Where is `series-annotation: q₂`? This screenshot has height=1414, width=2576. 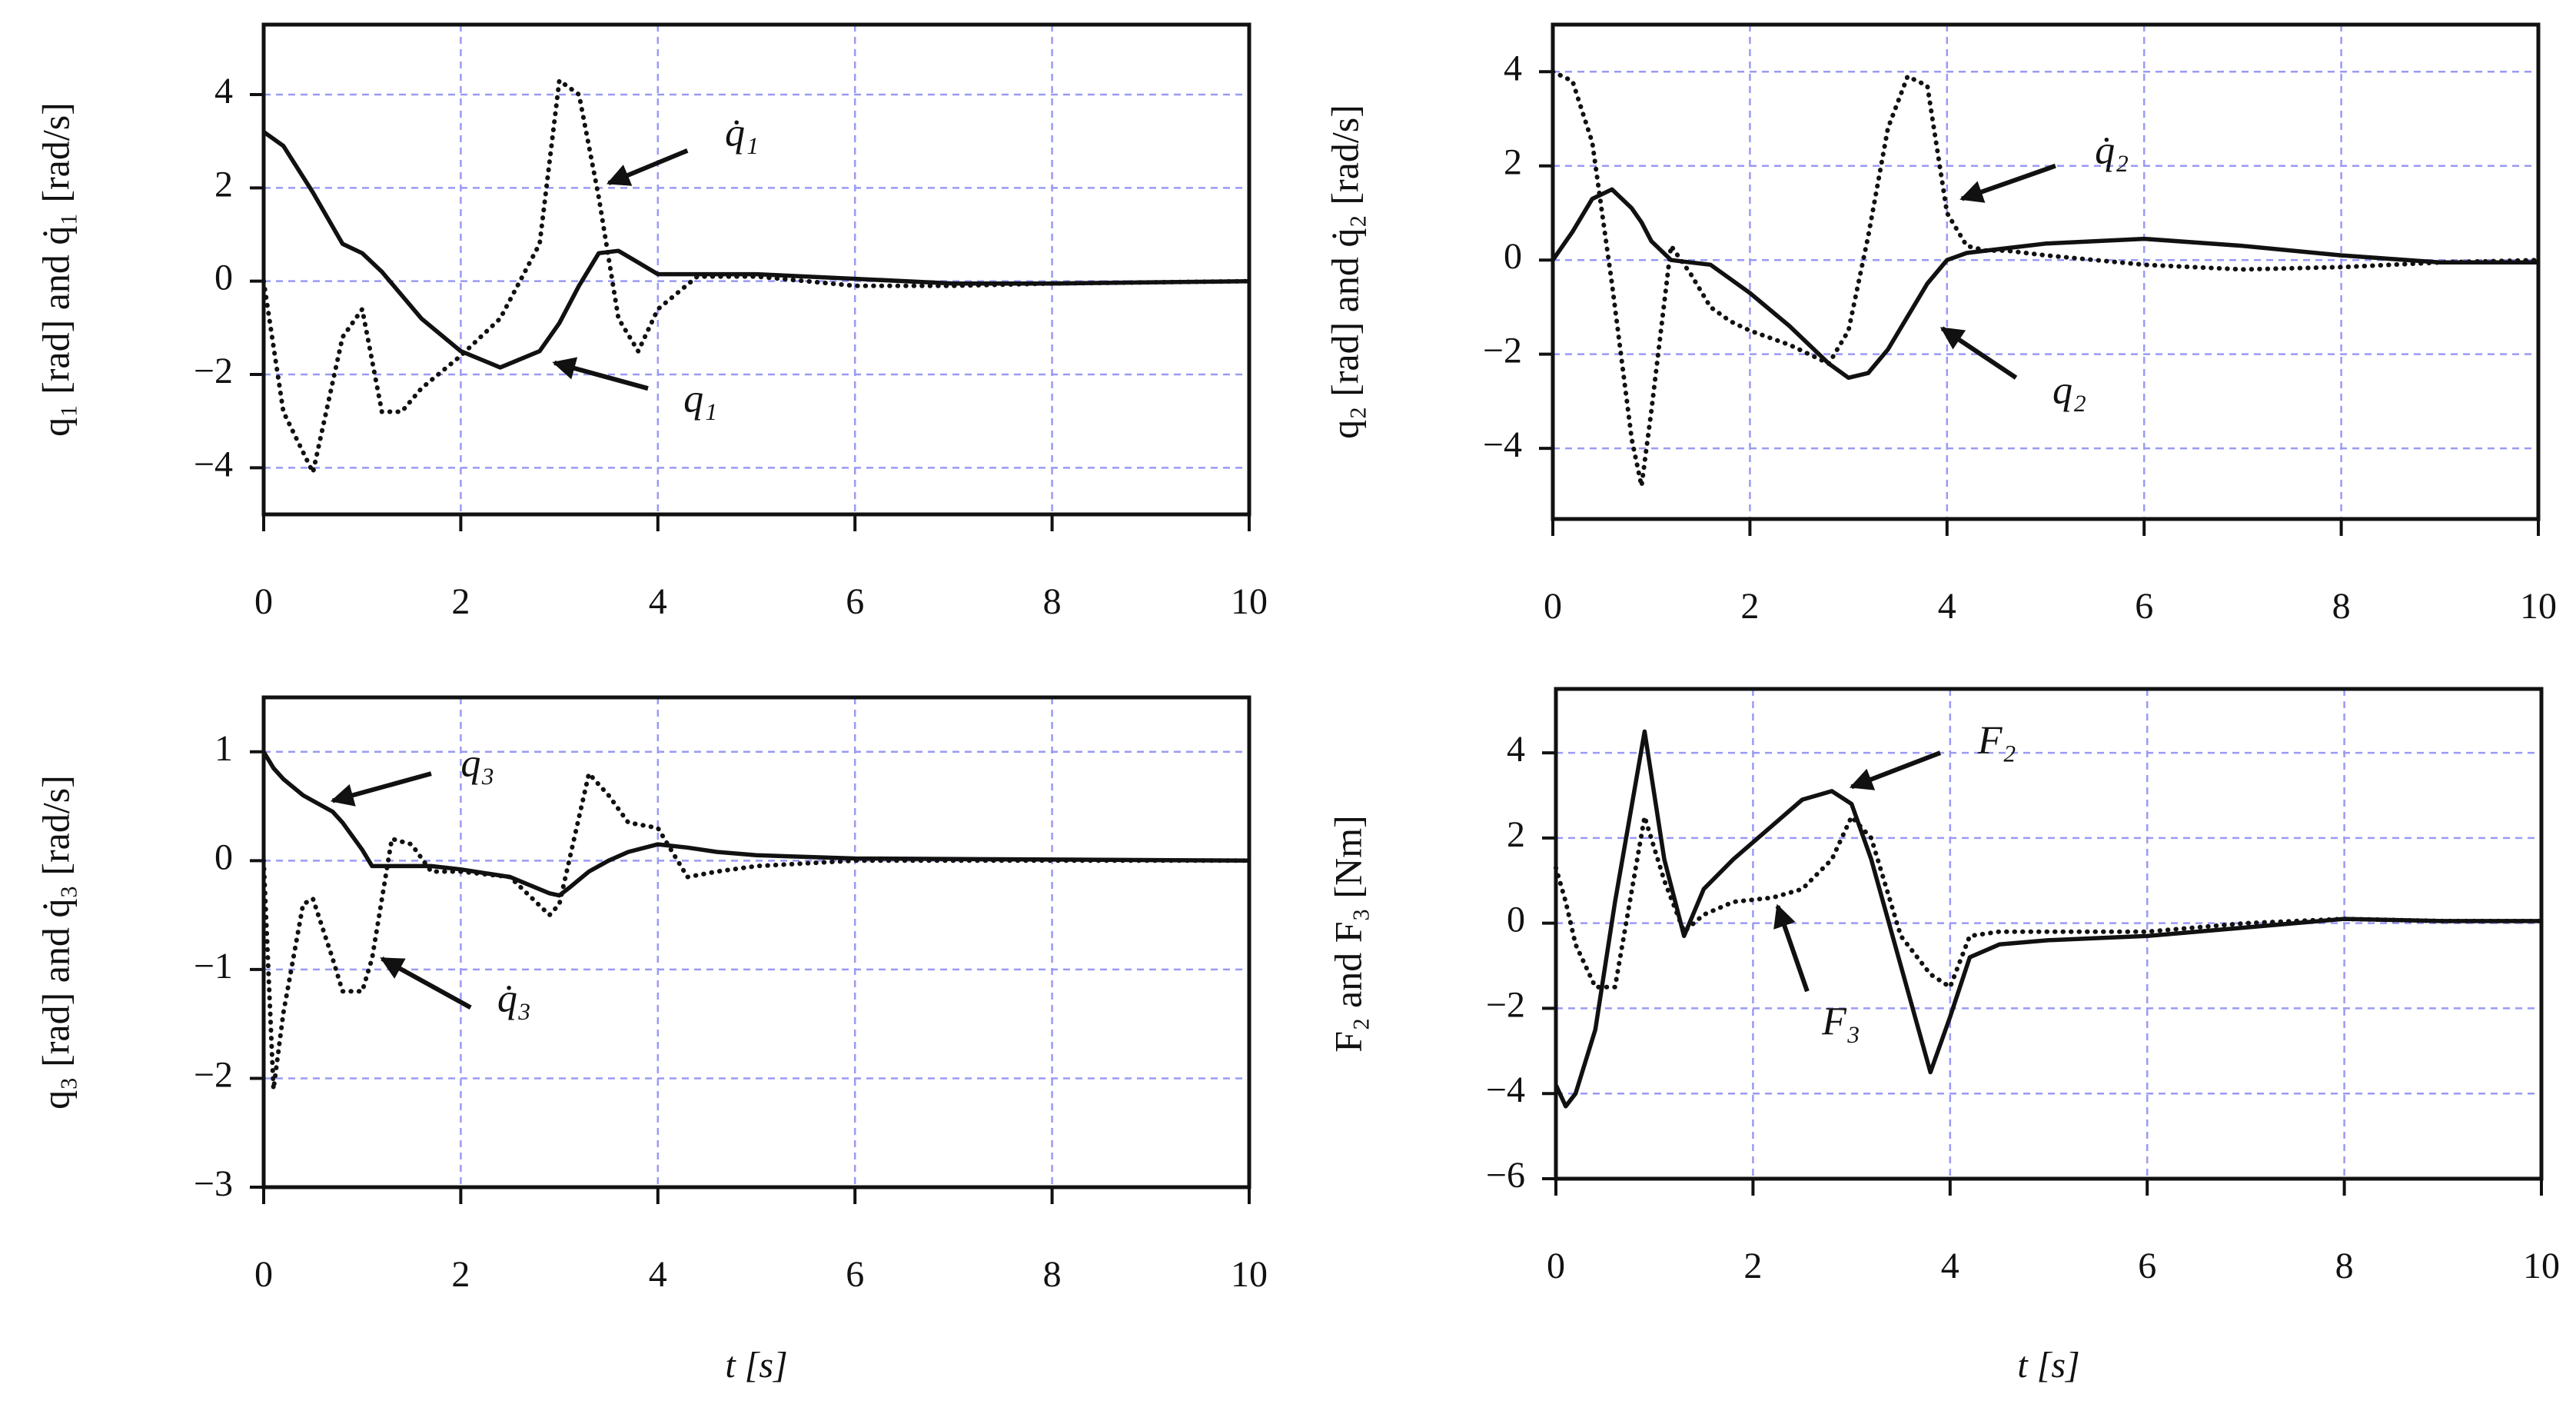
series-annotation: q₂ is located at coordinates (2069, 391).